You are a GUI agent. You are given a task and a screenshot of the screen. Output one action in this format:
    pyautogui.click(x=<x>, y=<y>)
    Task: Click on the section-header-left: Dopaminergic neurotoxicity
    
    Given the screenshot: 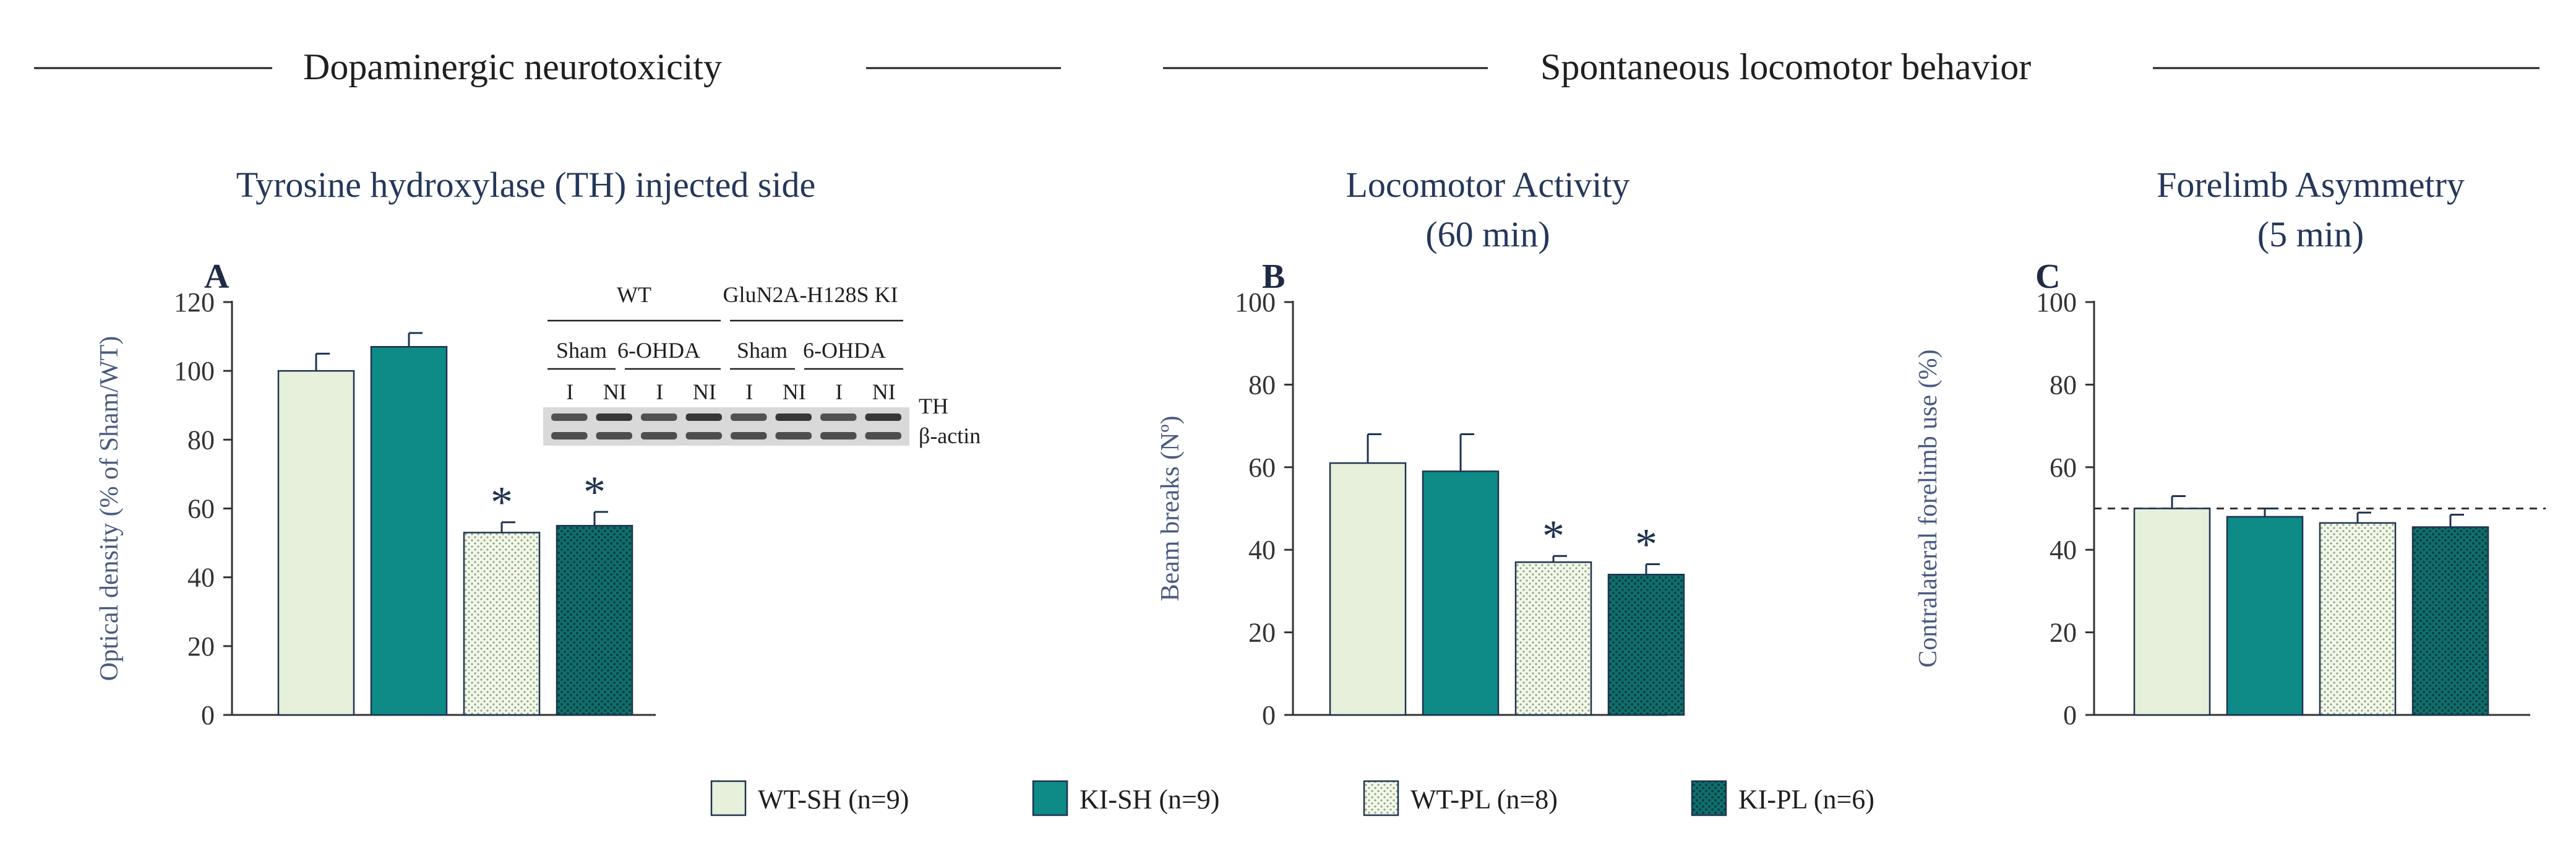 What is the action you would take?
    pyautogui.click(x=547, y=66)
    